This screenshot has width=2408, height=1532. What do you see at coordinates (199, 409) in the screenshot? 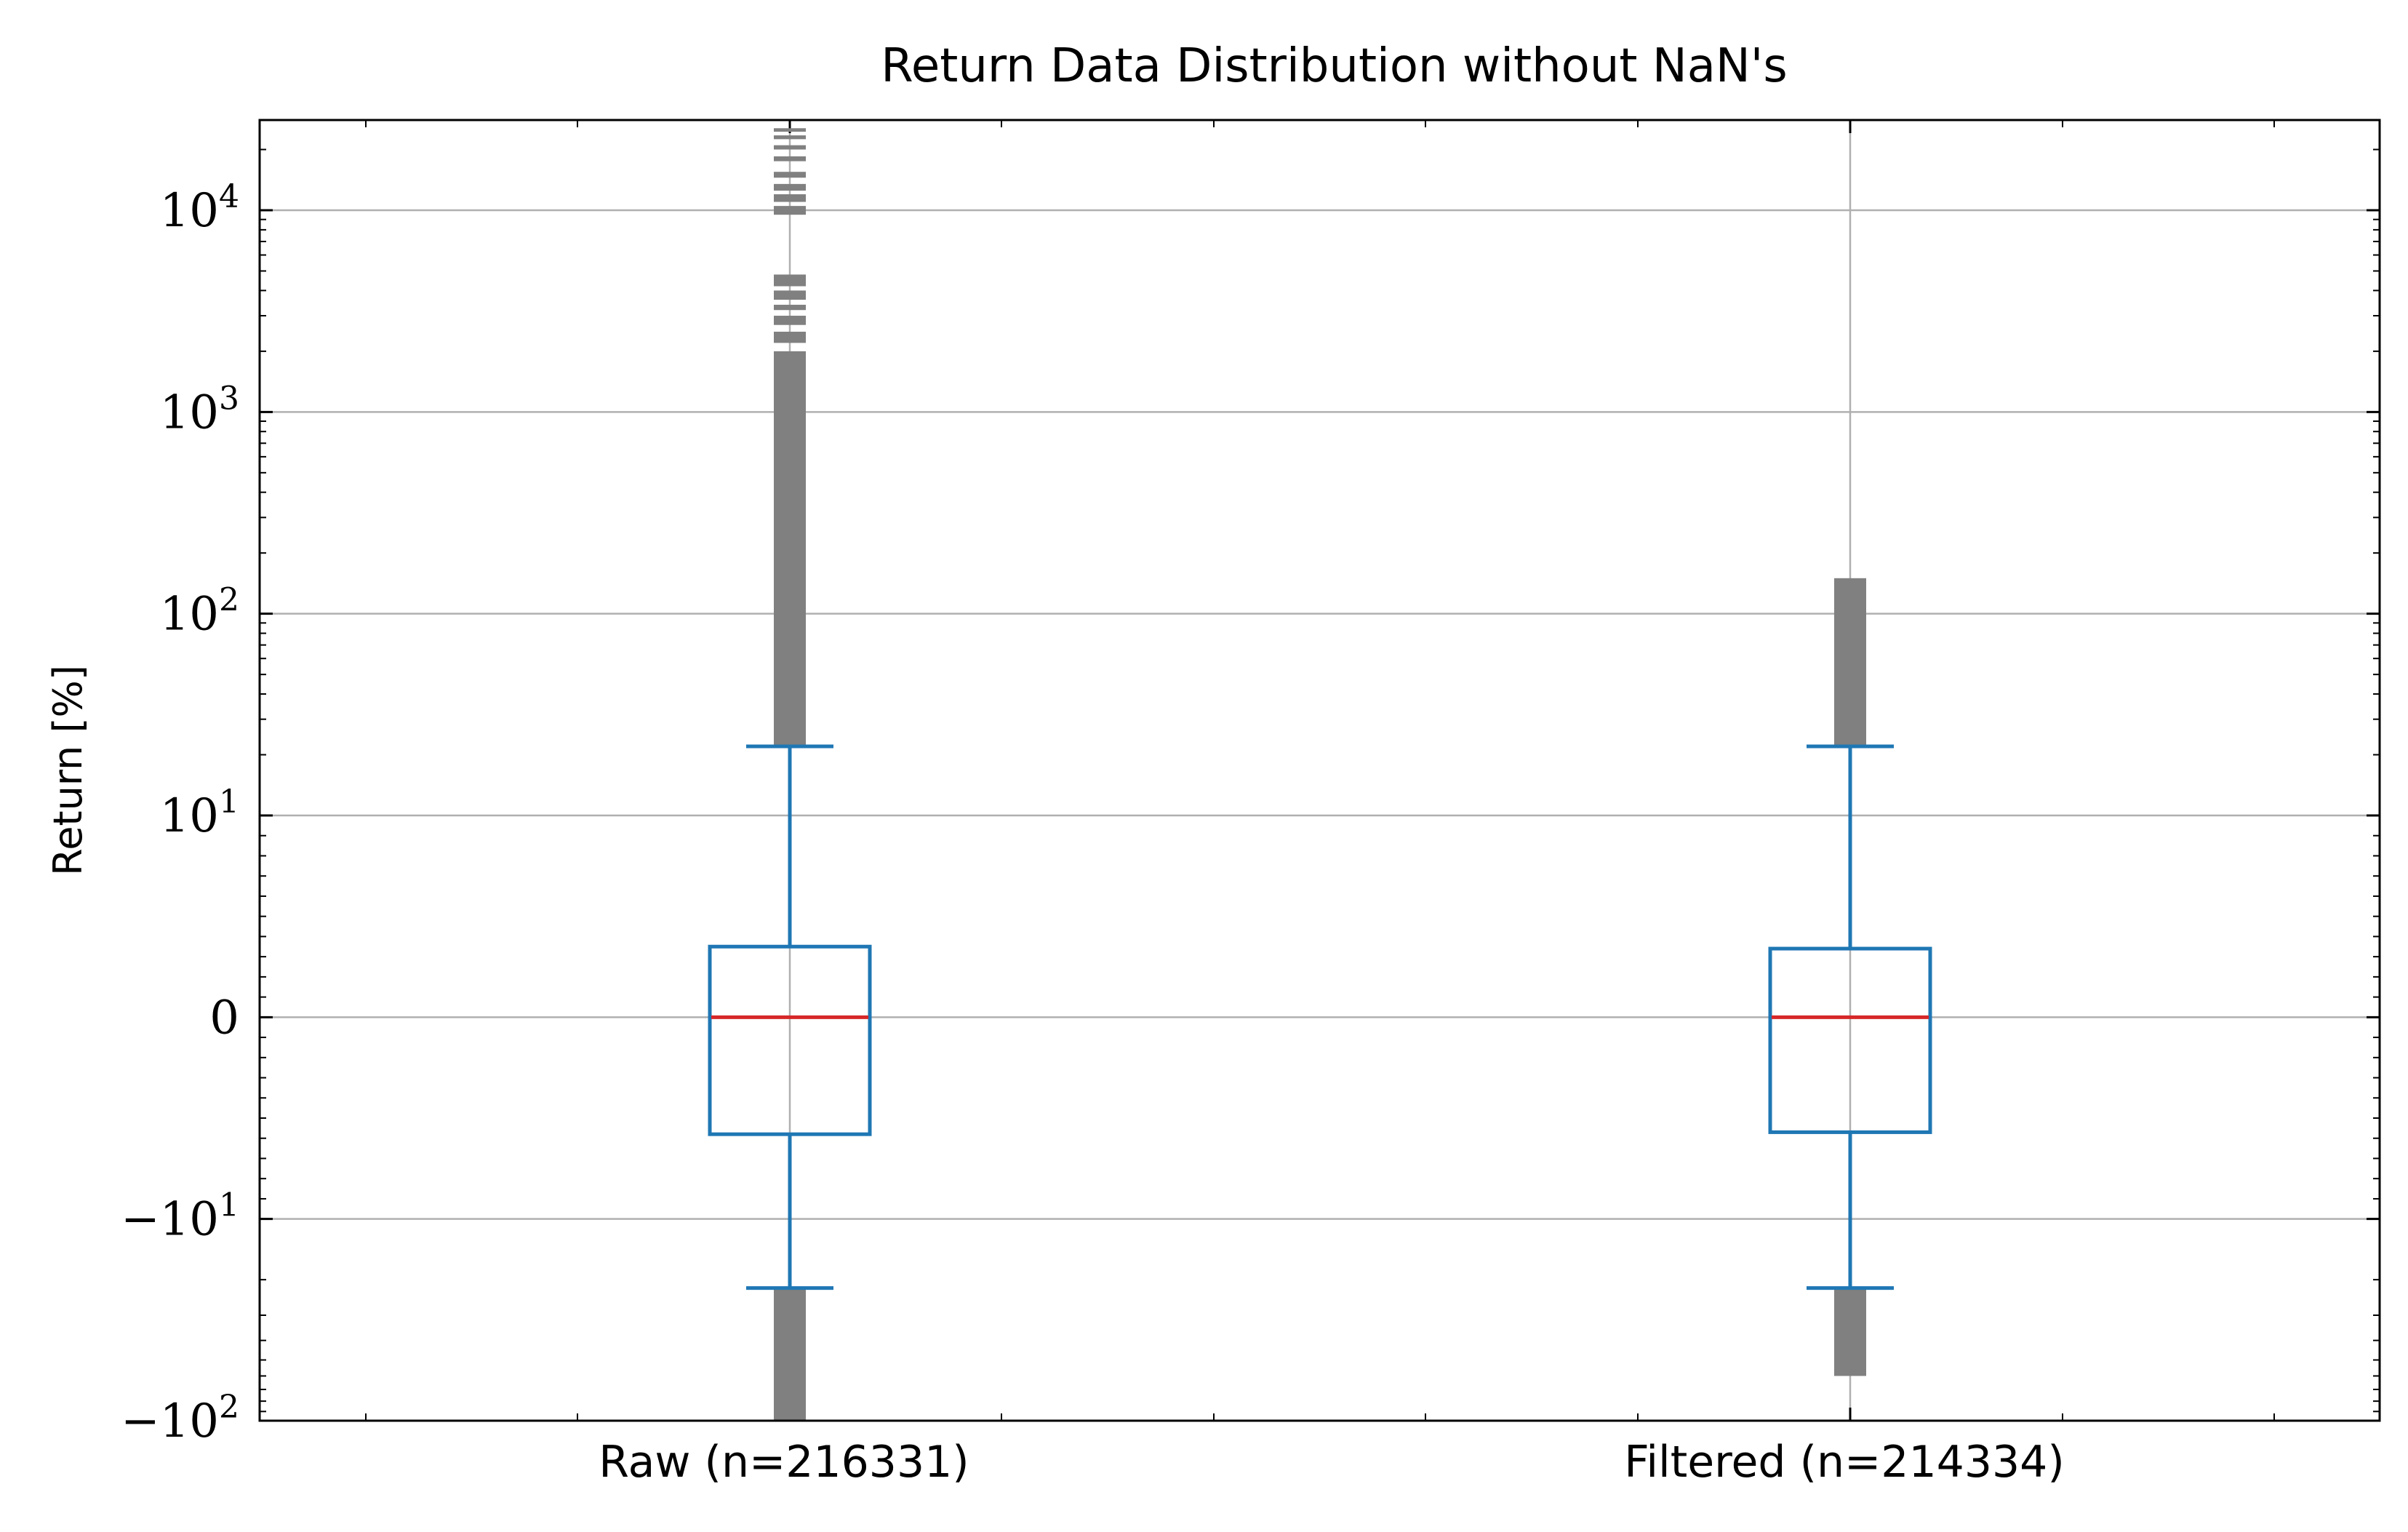
I see `y-tick-label: 103` at bounding box center [199, 409].